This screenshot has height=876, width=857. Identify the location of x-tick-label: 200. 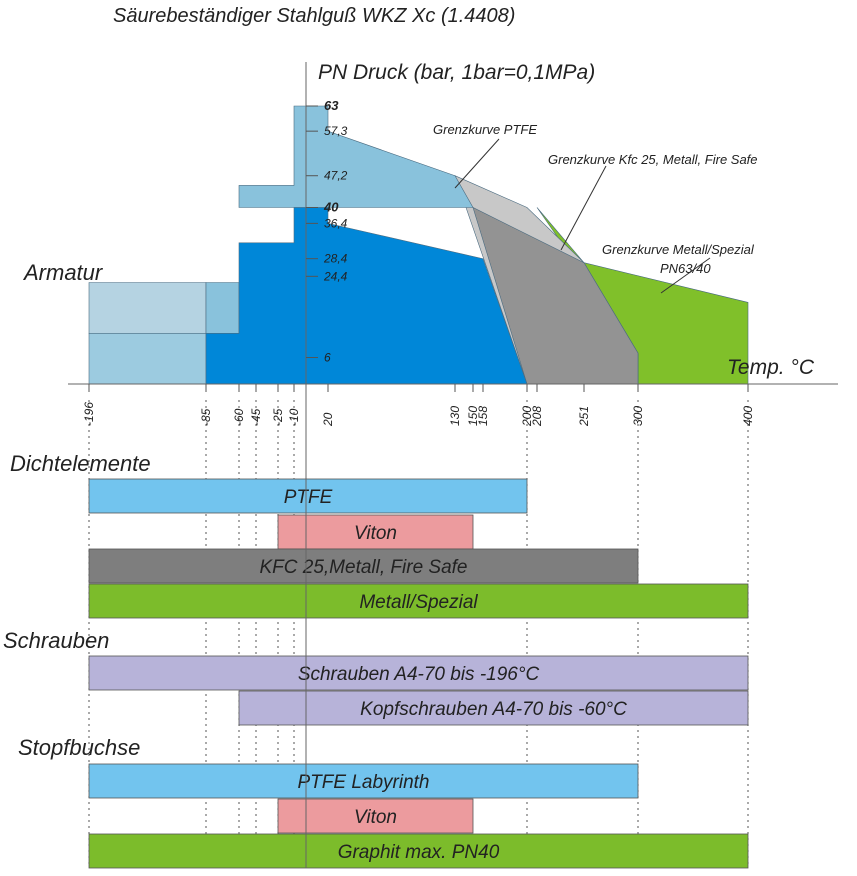
(527, 416).